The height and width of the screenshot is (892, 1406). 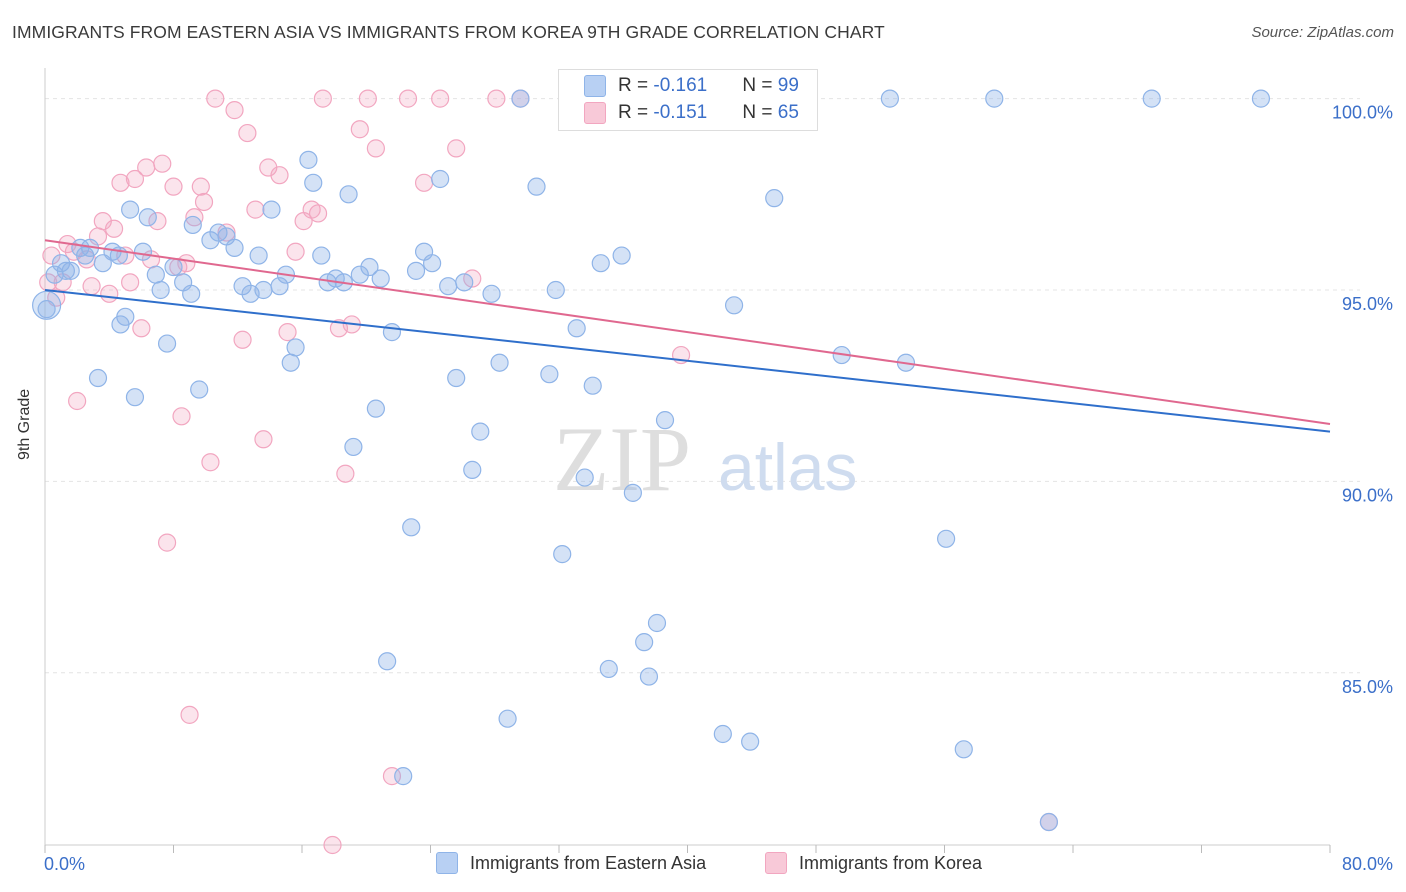 I want to click on eastern-asia-trendline, so click(x=687, y=361).